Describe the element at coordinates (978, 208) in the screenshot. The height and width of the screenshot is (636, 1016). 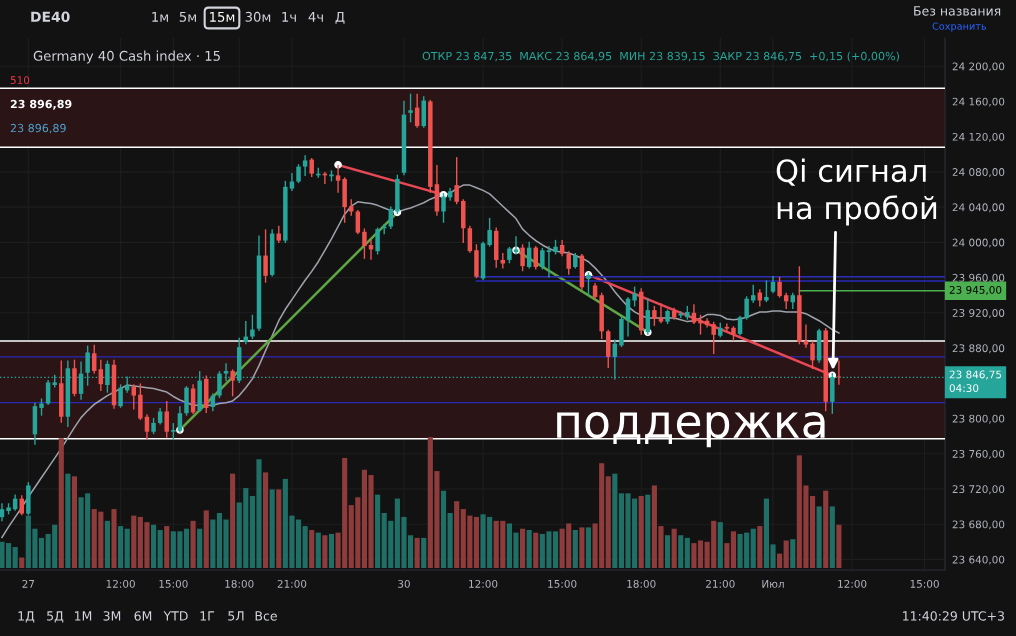
I see `y-tick-label: 24 040,00` at that location.